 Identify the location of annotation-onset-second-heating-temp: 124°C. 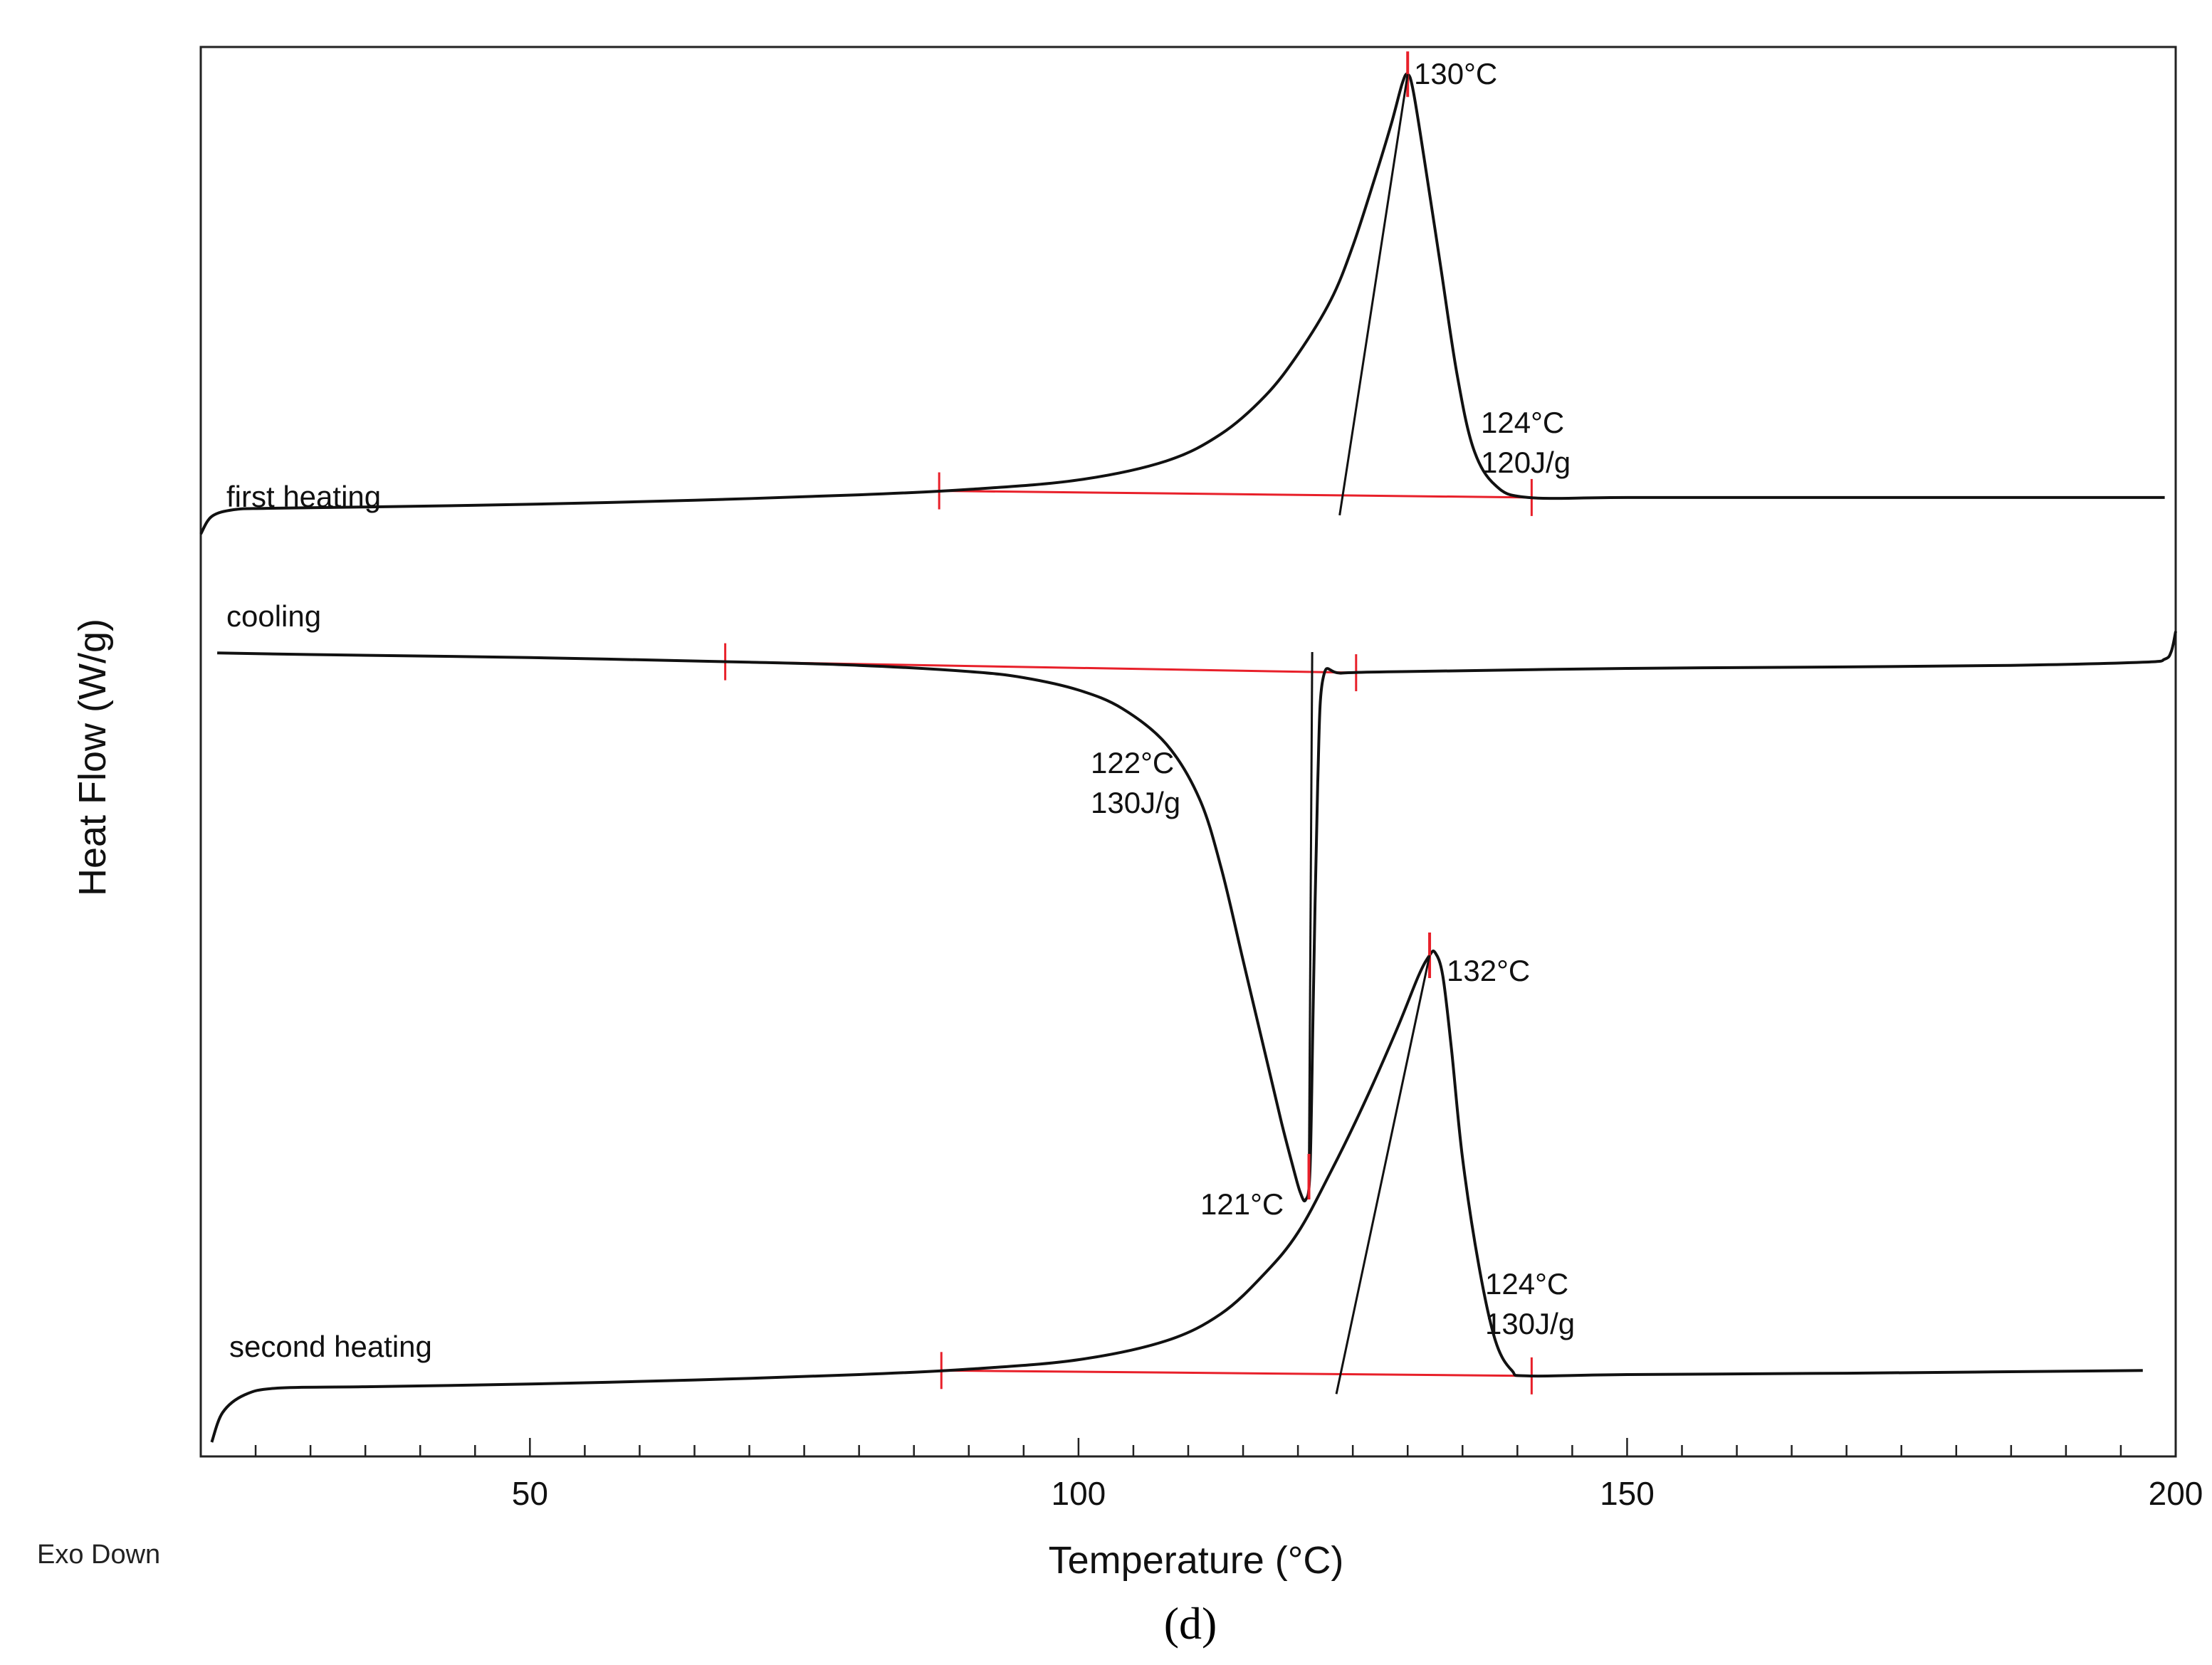
(1526, 1284).